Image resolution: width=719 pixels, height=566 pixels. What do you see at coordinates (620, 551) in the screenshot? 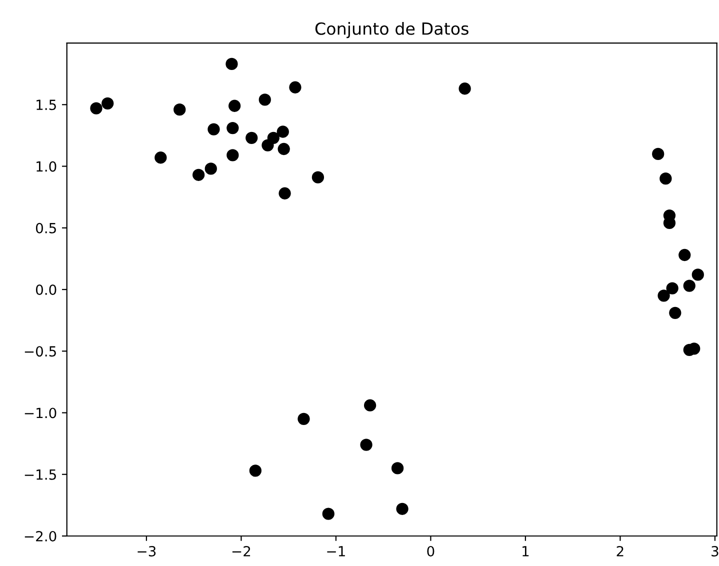
I see `x-tick-label: 2` at bounding box center [620, 551].